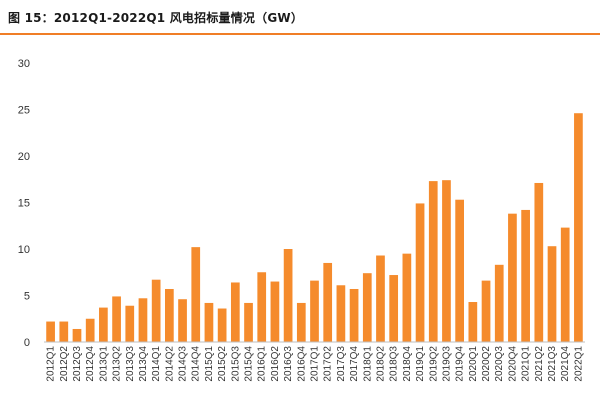 This screenshot has width=600, height=400. I want to click on x-tick-label: 2020Q4, so click(512, 364).